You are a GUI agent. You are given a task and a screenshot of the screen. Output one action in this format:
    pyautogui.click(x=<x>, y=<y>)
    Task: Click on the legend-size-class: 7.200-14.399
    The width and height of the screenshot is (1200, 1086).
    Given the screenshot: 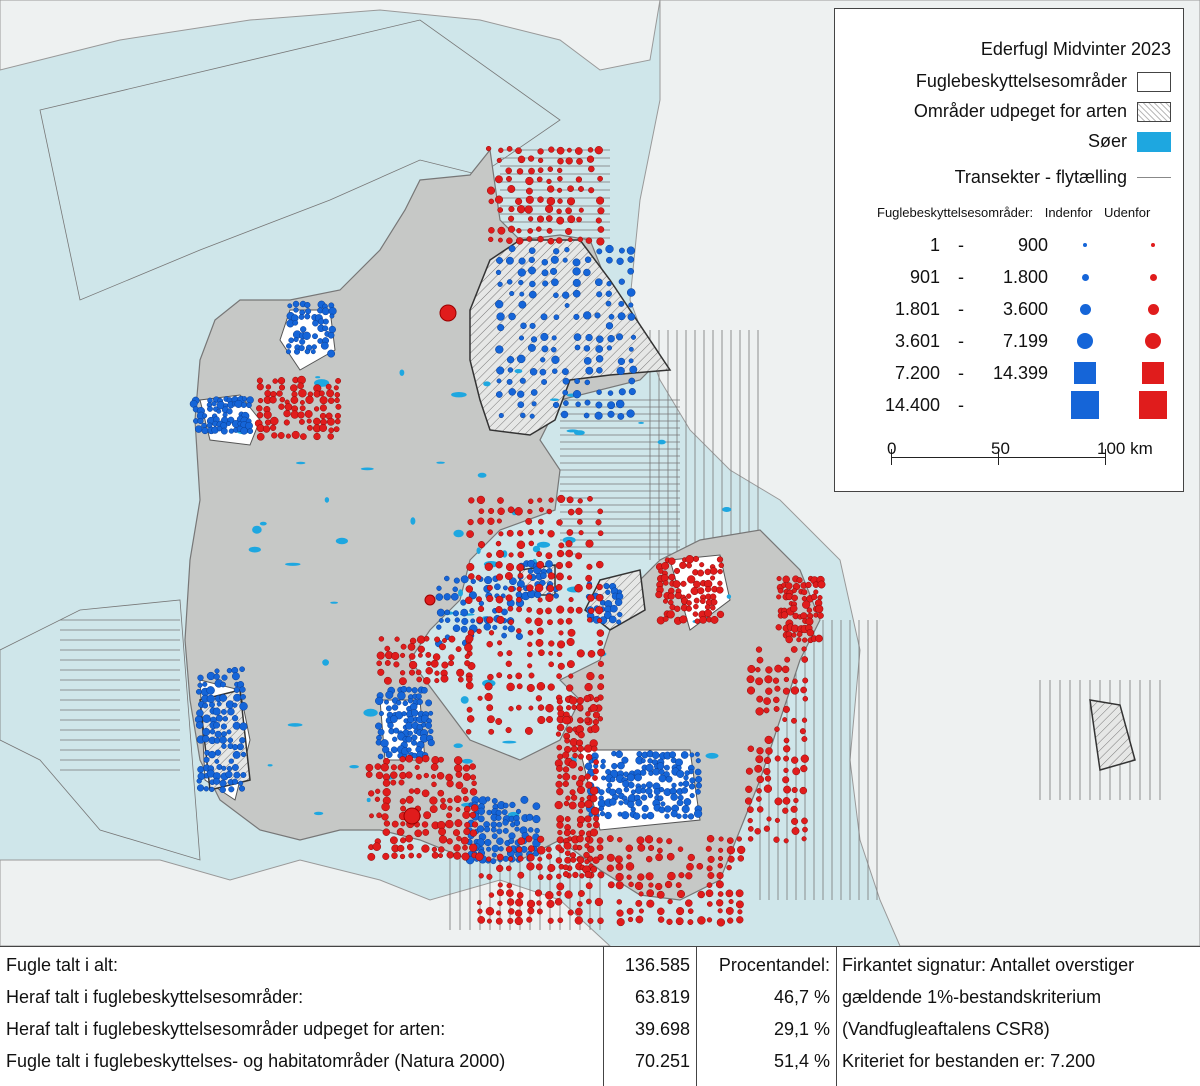 What is the action you would take?
    pyautogui.click(x=1010, y=373)
    